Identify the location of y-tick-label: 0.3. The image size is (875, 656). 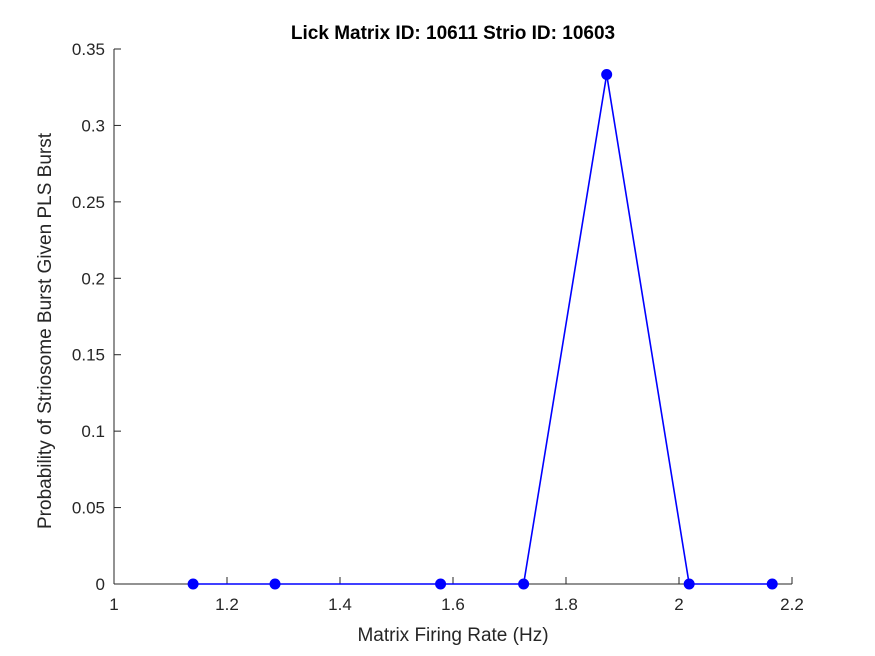
(93, 125).